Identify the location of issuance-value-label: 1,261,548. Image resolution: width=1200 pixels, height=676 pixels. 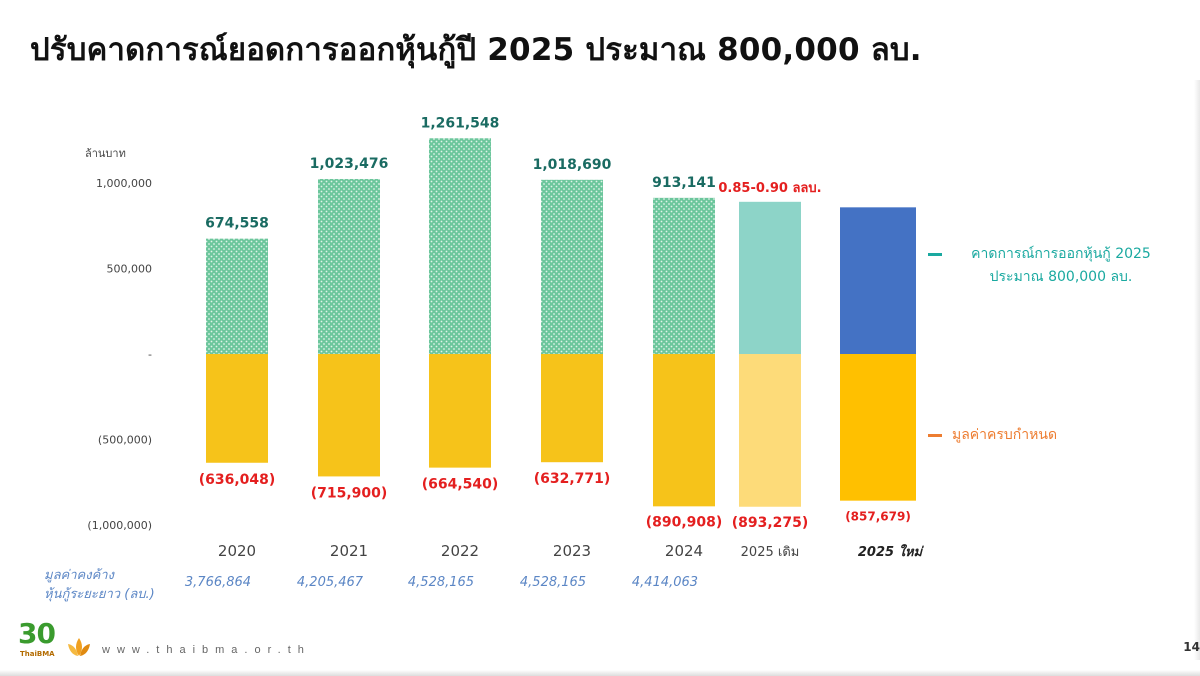
(460, 123).